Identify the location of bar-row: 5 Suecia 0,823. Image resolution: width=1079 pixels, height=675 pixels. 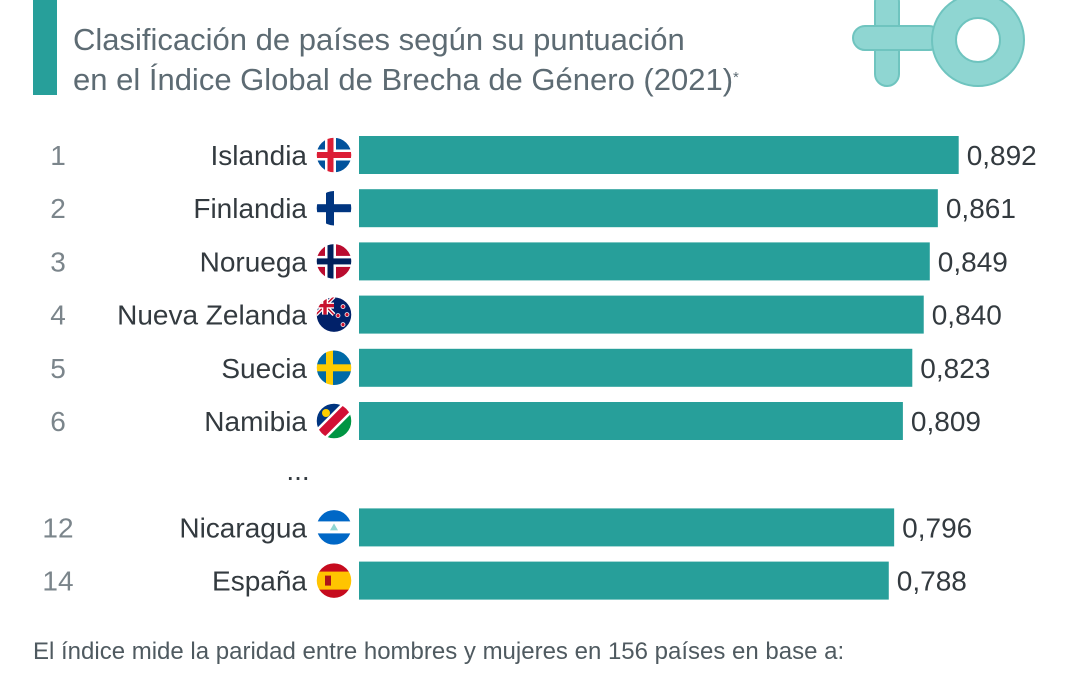
(520, 367).